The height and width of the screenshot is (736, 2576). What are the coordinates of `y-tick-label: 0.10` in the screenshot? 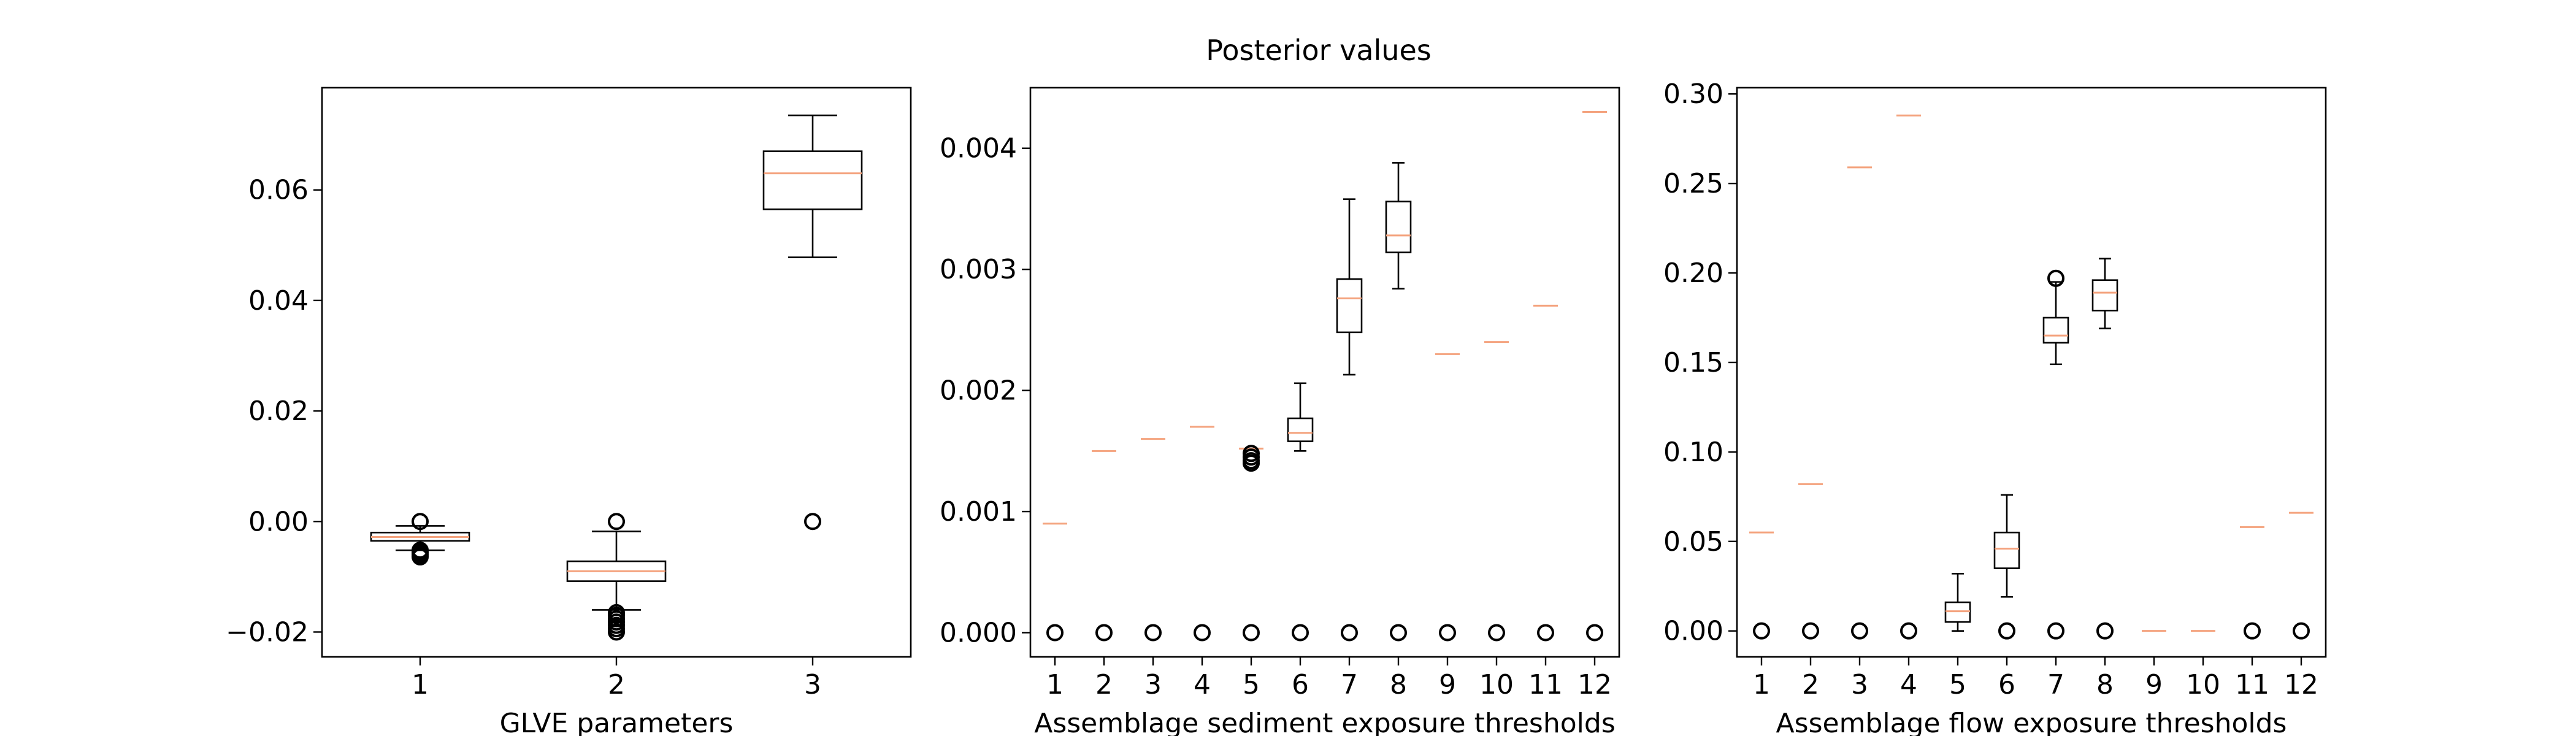 It's located at (1693, 452).